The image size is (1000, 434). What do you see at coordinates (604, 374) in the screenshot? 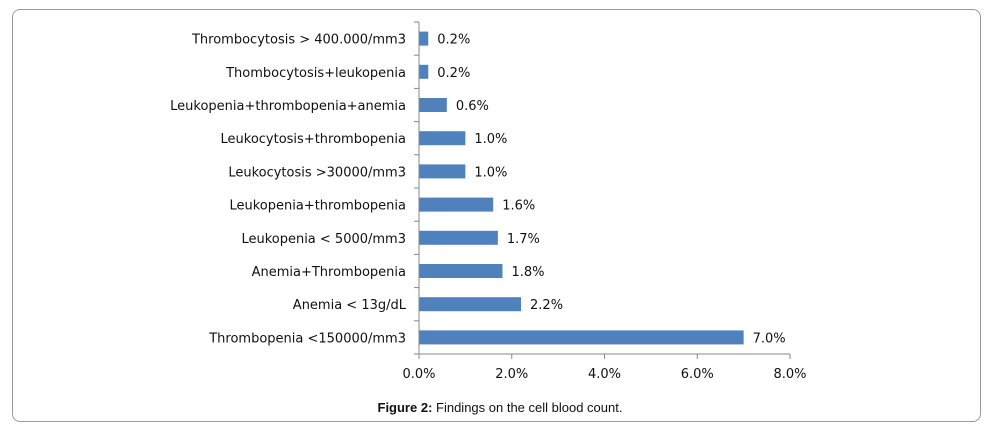
I see `x-tick-label: 4.0%` at bounding box center [604, 374].